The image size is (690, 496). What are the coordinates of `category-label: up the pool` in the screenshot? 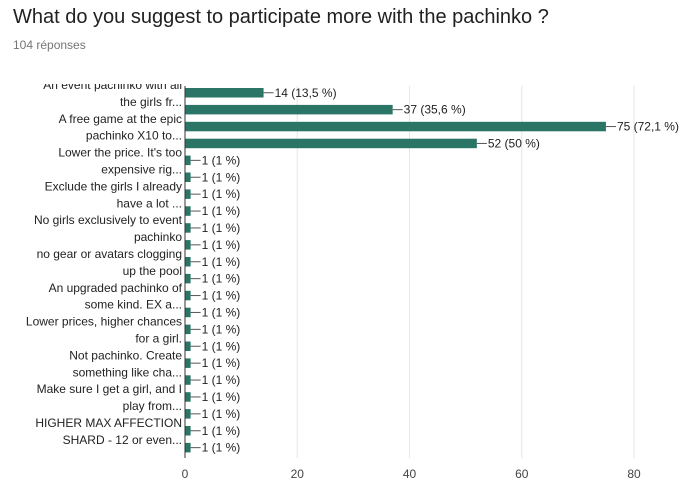 It's located at (152, 271).